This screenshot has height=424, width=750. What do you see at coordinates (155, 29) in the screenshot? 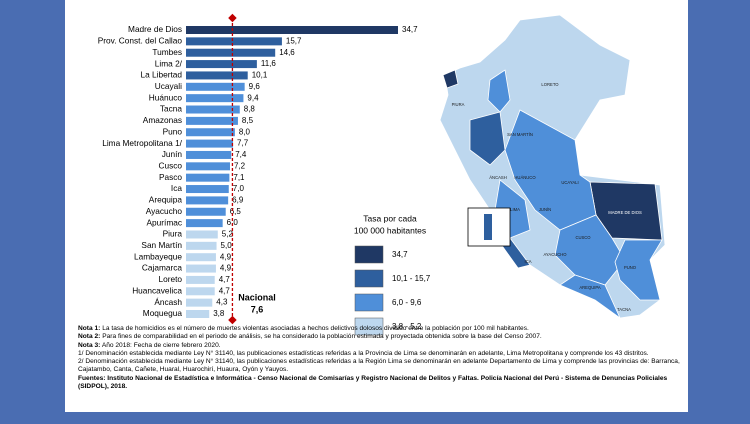
I see `category-label: Madre de Dios` at bounding box center [155, 29].